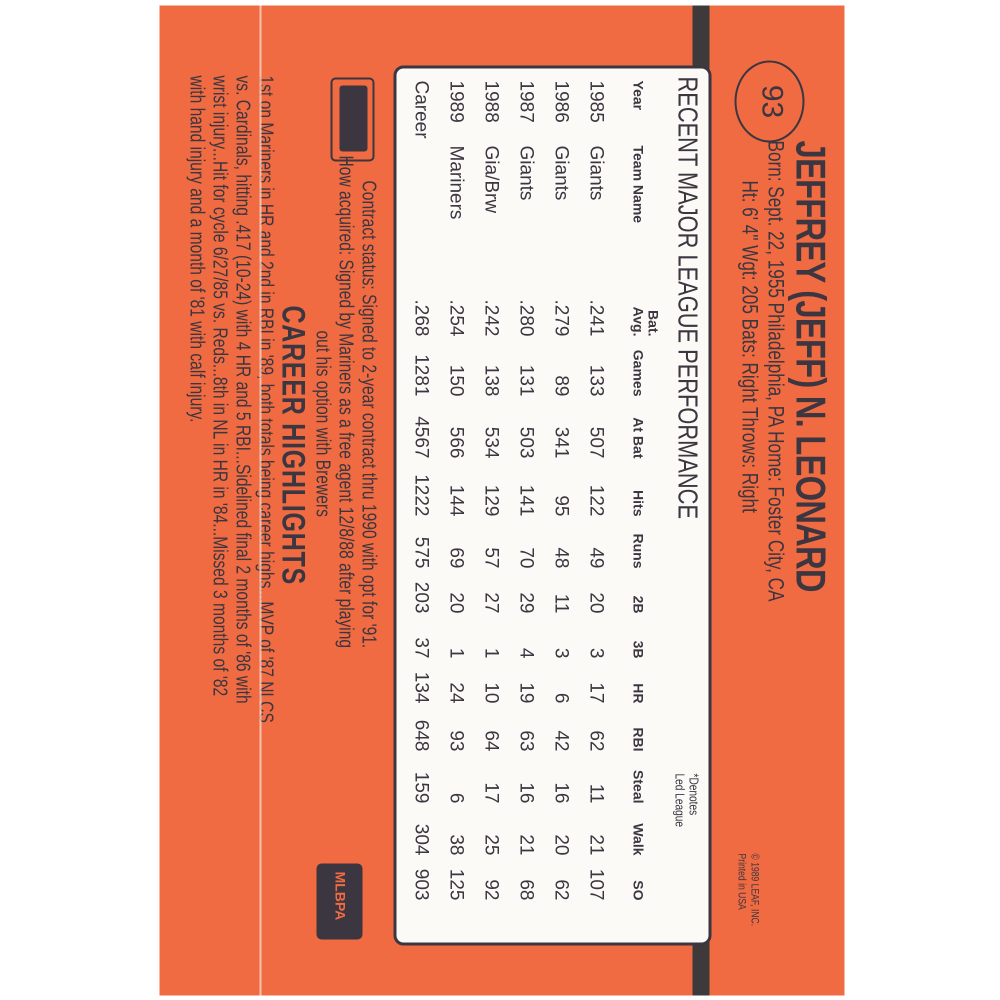 The height and width of the screenshot is (1000, 1000). I want to click on card-number-baseball-icon: 93, so click(769, 101).